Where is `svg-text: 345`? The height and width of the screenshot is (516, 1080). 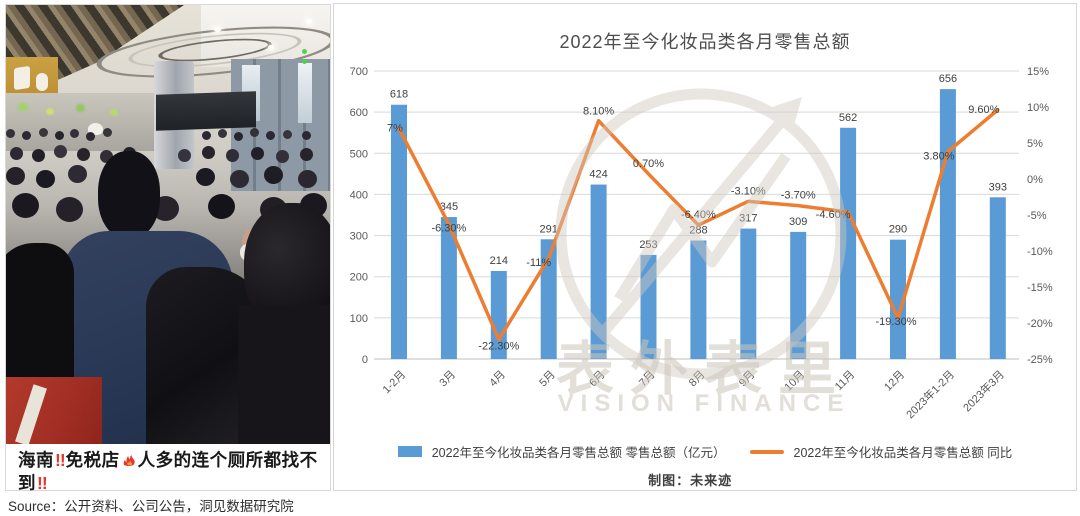 svg-text: 345 is located at coordinates (449, 207).